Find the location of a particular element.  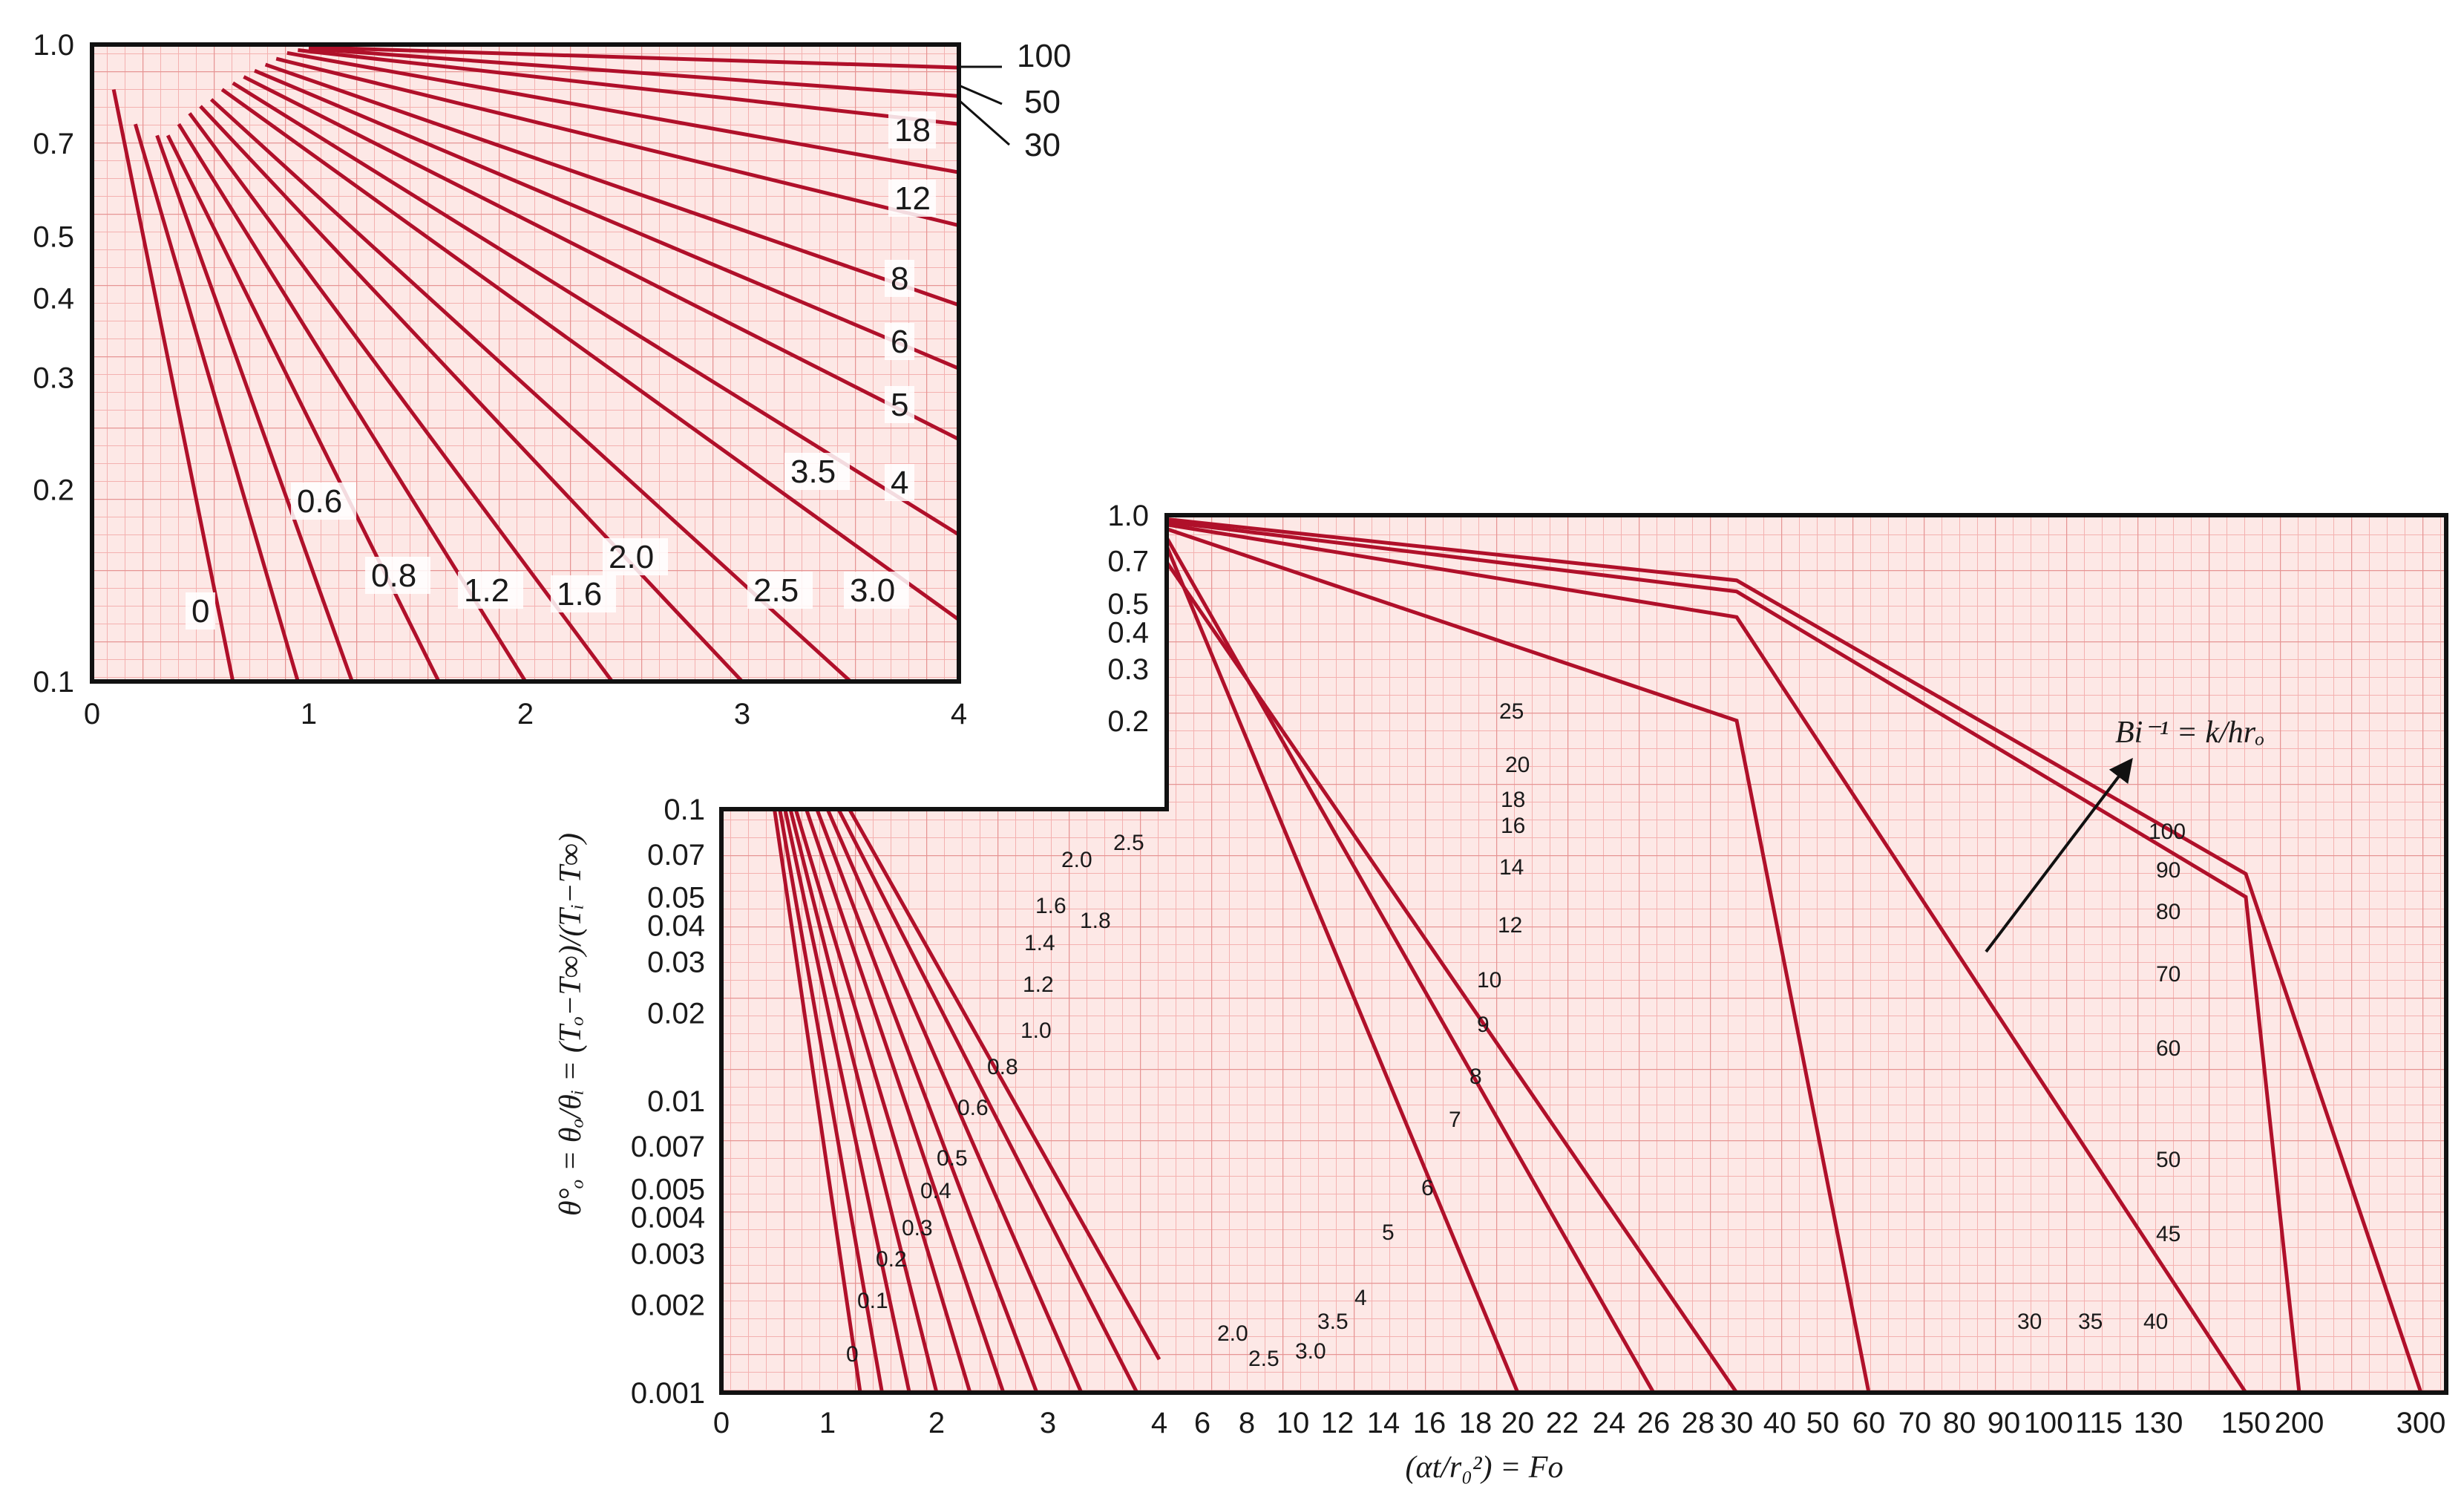

top-series-label-1.6: 1.6 is located at coordinates (579, 594).